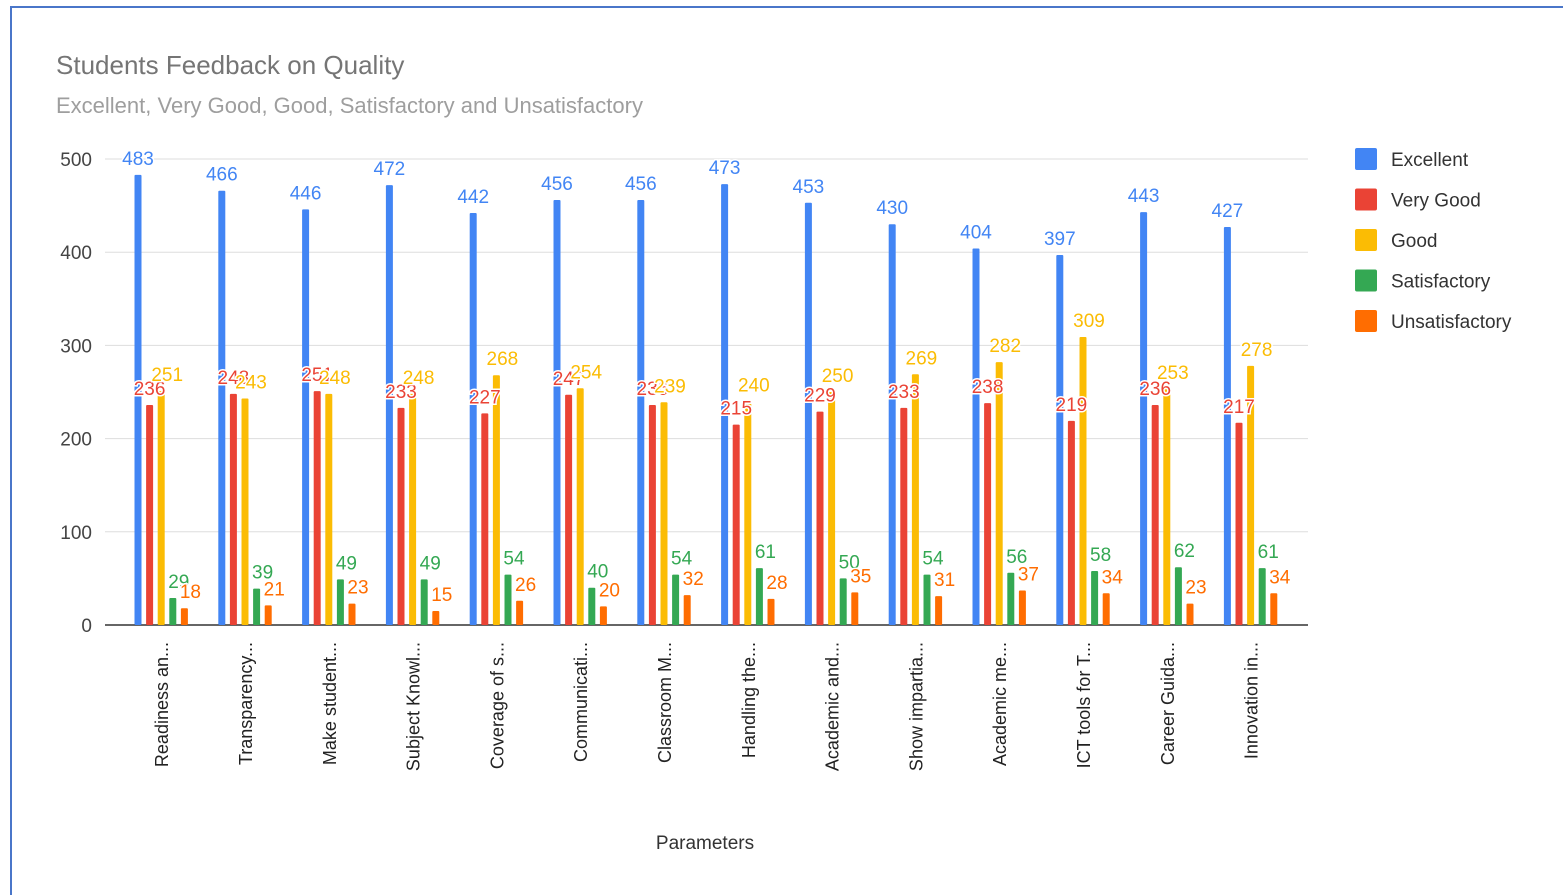  I want to click on data-label: 21, so click(274, 589).